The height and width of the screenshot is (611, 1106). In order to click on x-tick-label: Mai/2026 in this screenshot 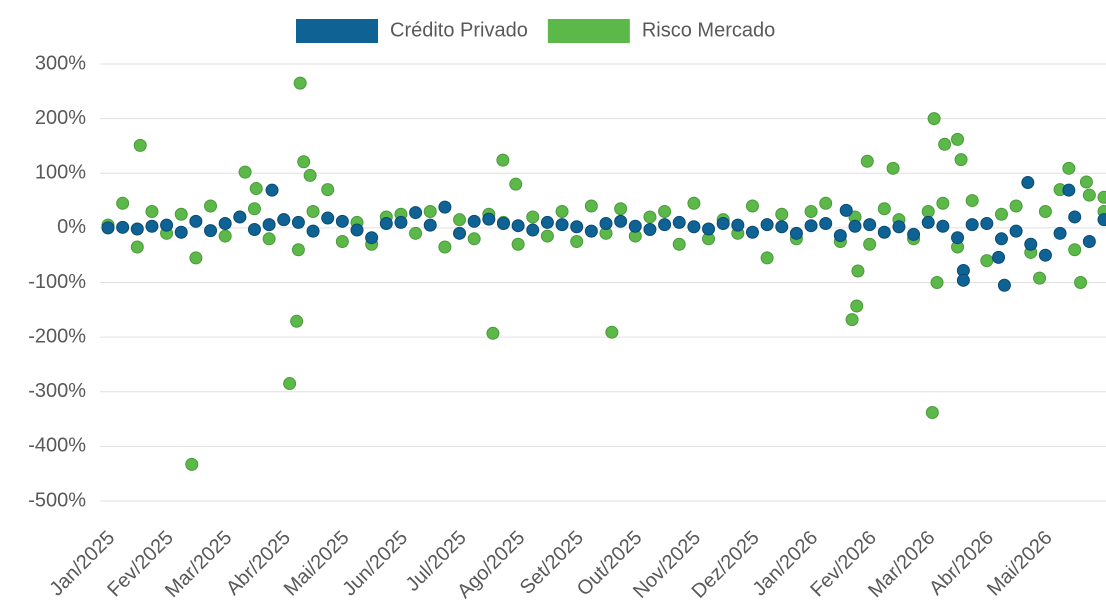, I will do `click(1020, 564)`.